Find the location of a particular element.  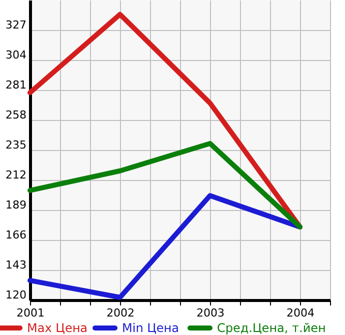

y-tick-label: 327 is located at coordinates (16, 25).